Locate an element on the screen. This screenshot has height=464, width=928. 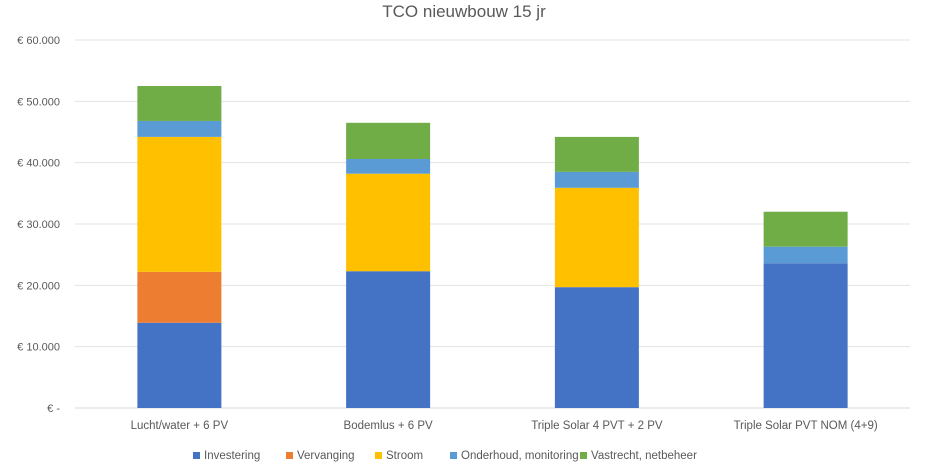
legend-label: Investering is located at coordinates (232, 456).